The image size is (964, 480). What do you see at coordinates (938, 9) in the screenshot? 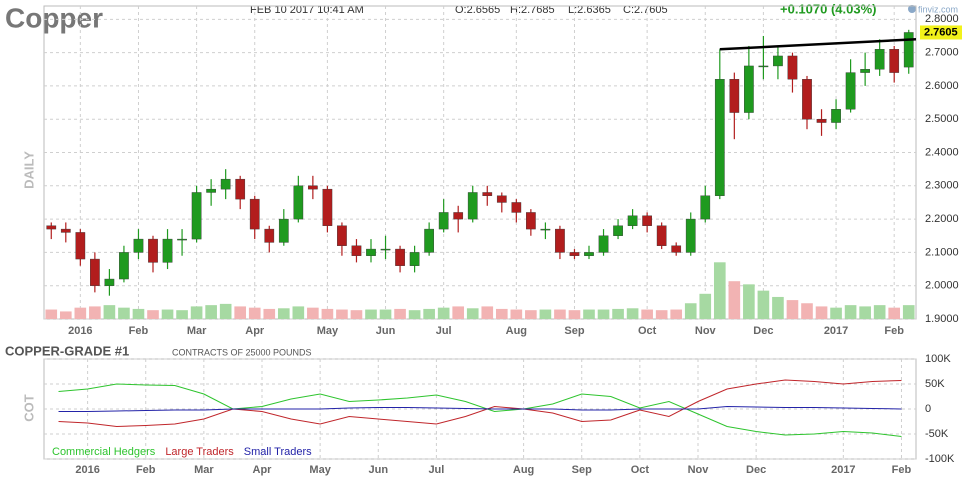
I see `source: finviz.com` at bounding box center [938, 9].